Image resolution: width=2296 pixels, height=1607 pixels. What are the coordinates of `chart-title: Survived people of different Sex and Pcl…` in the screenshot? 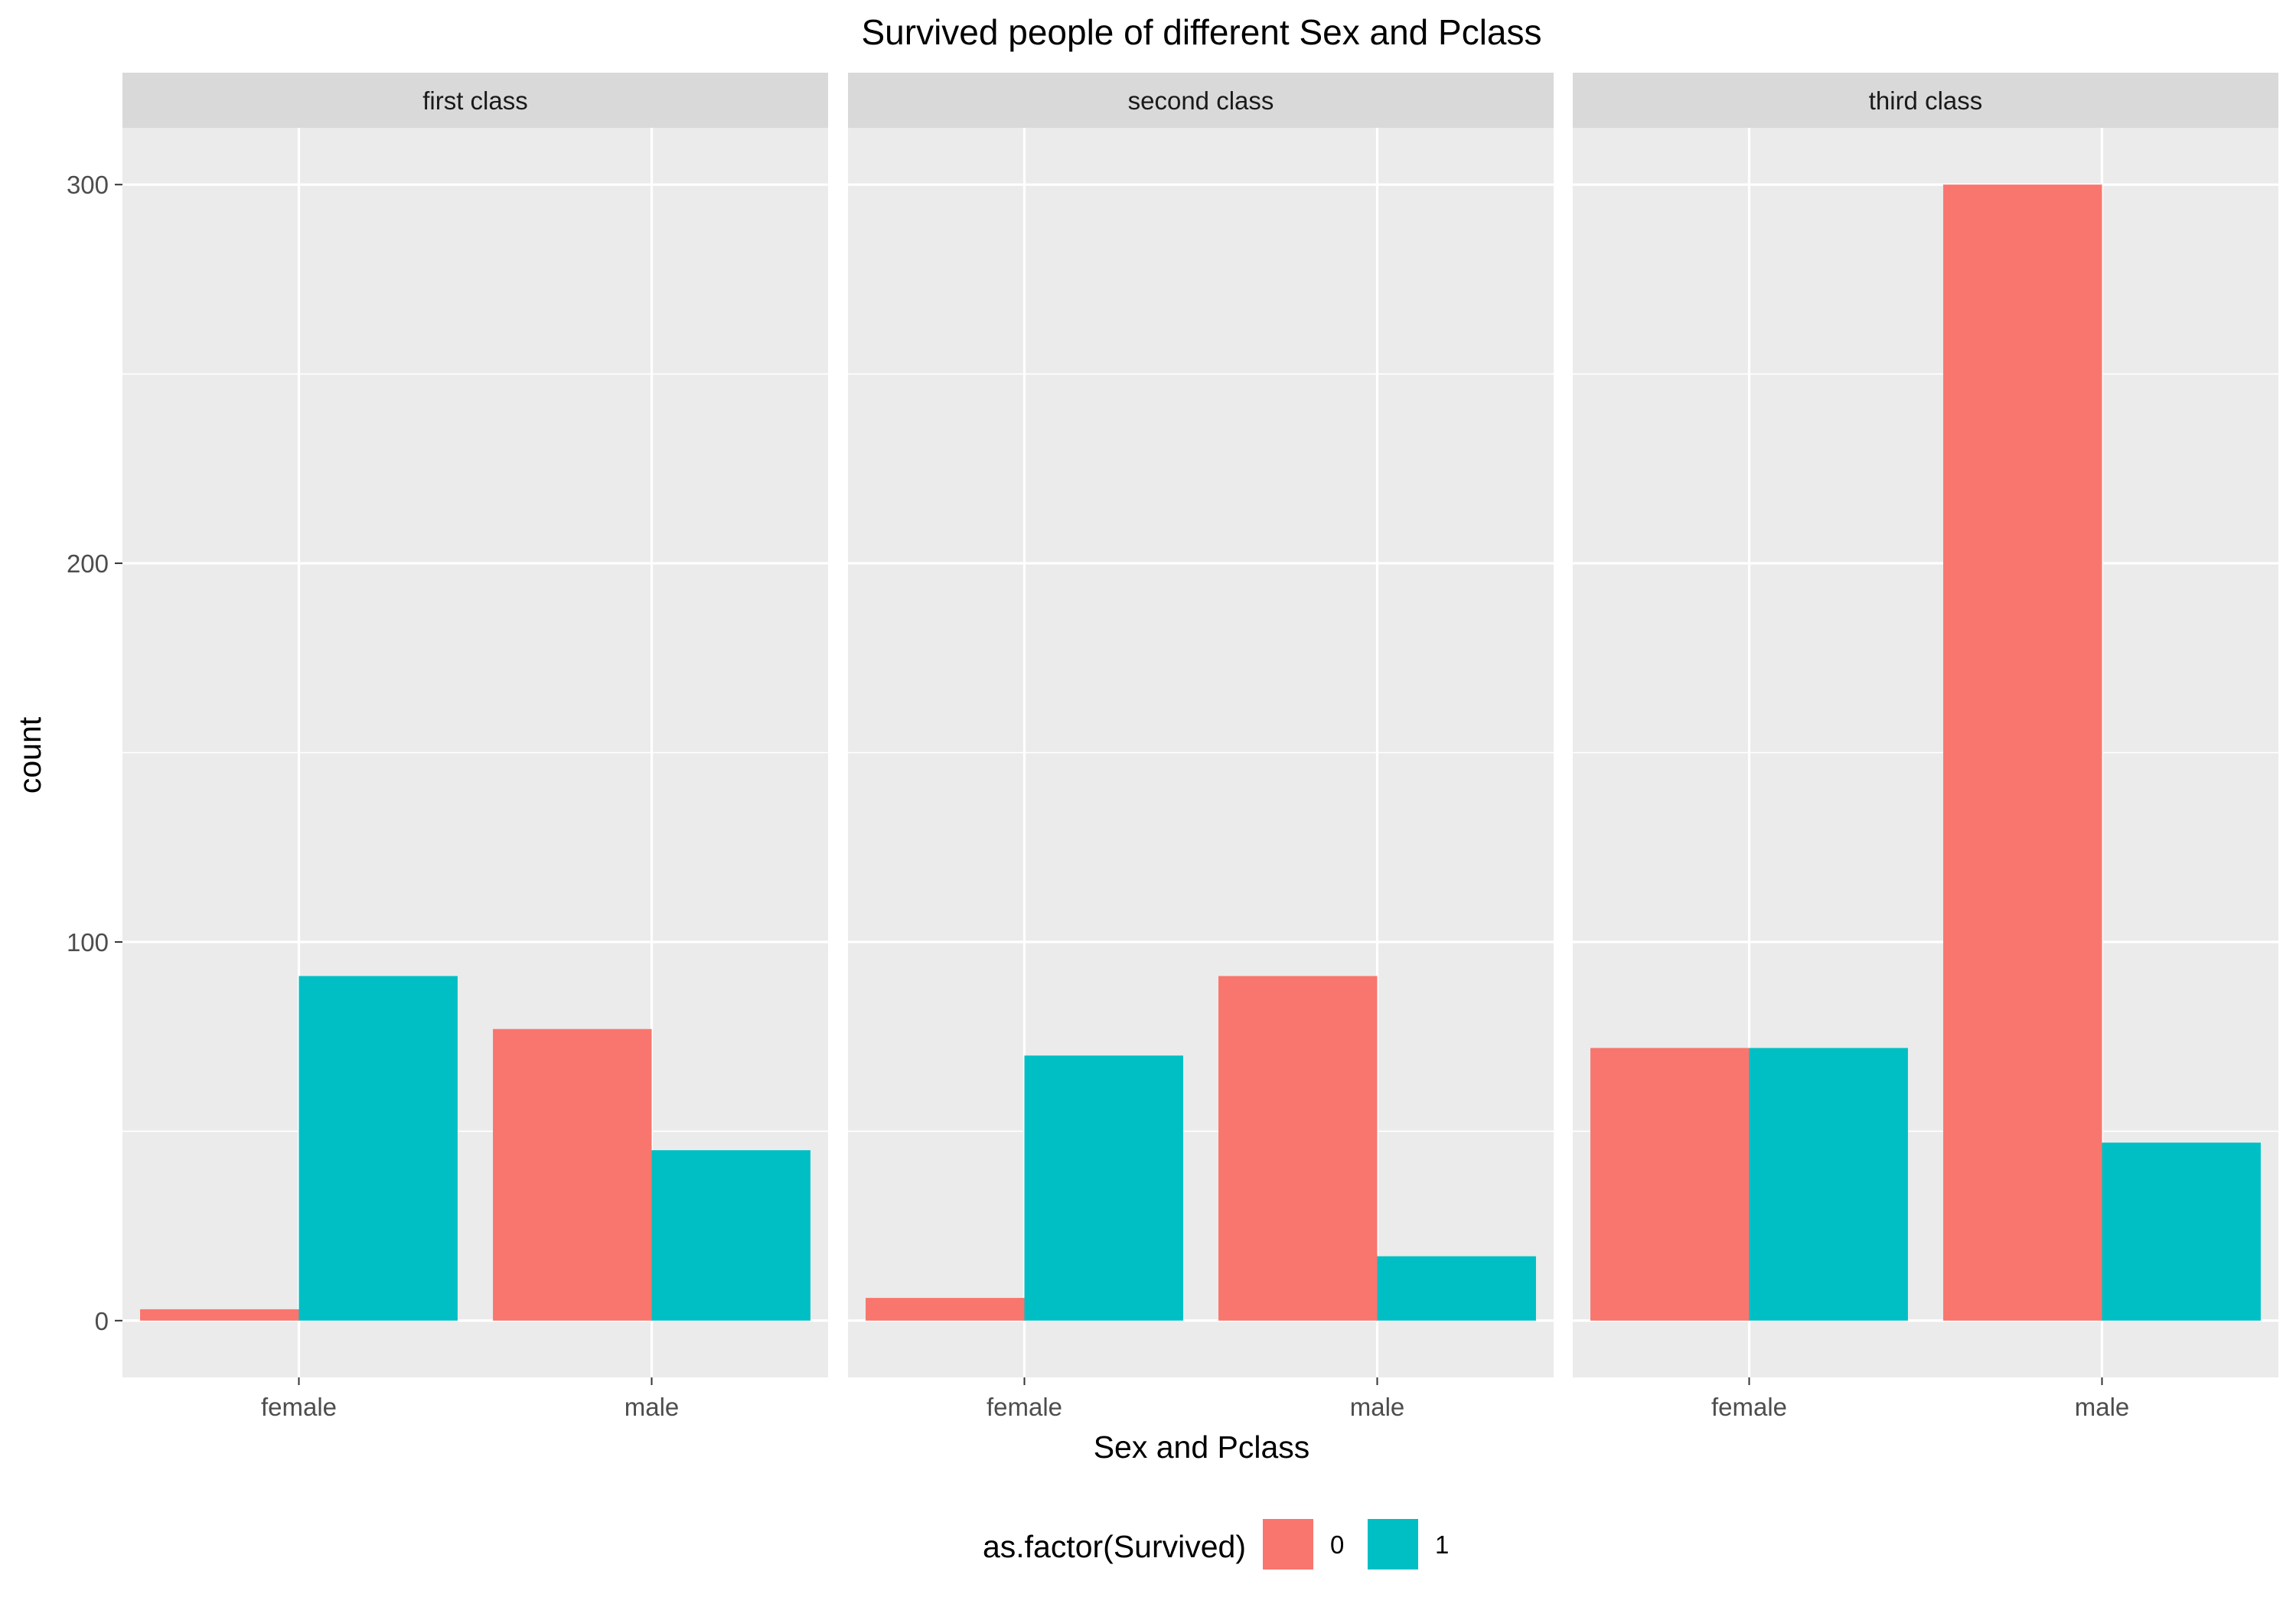 It's located at (1201, 32).